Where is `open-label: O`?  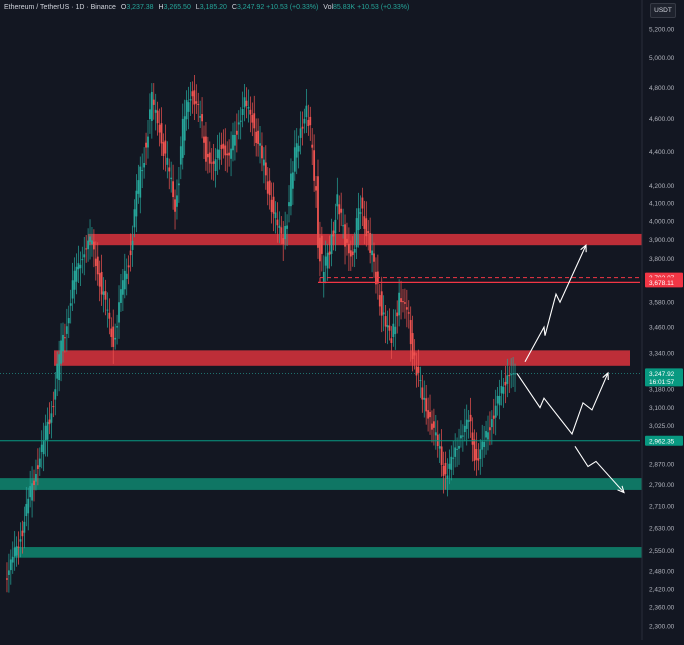 open-label: O is located at coordinates (123, 7).